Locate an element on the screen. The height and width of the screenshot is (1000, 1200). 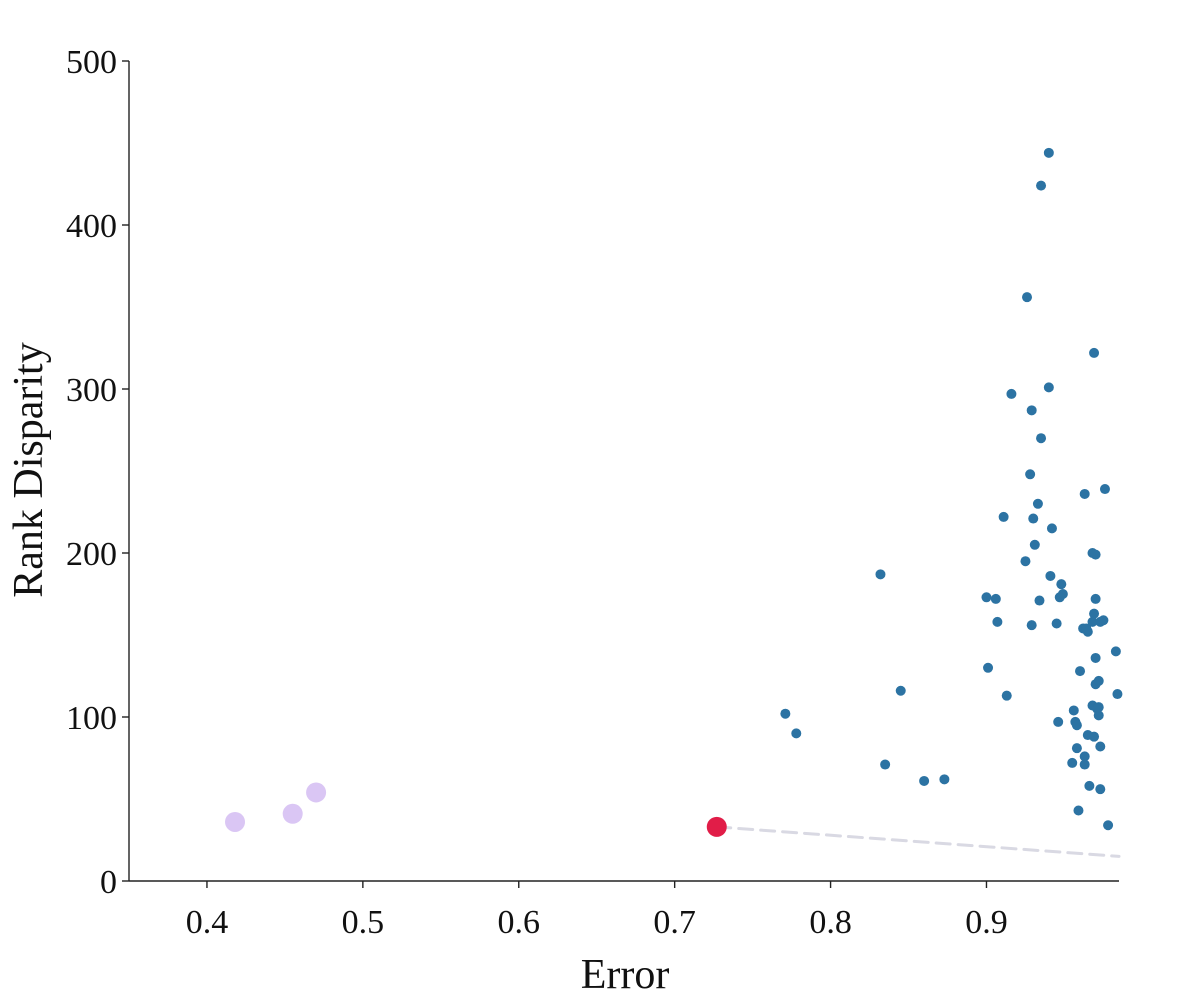
trend-line is located at coordinates (918, 841).